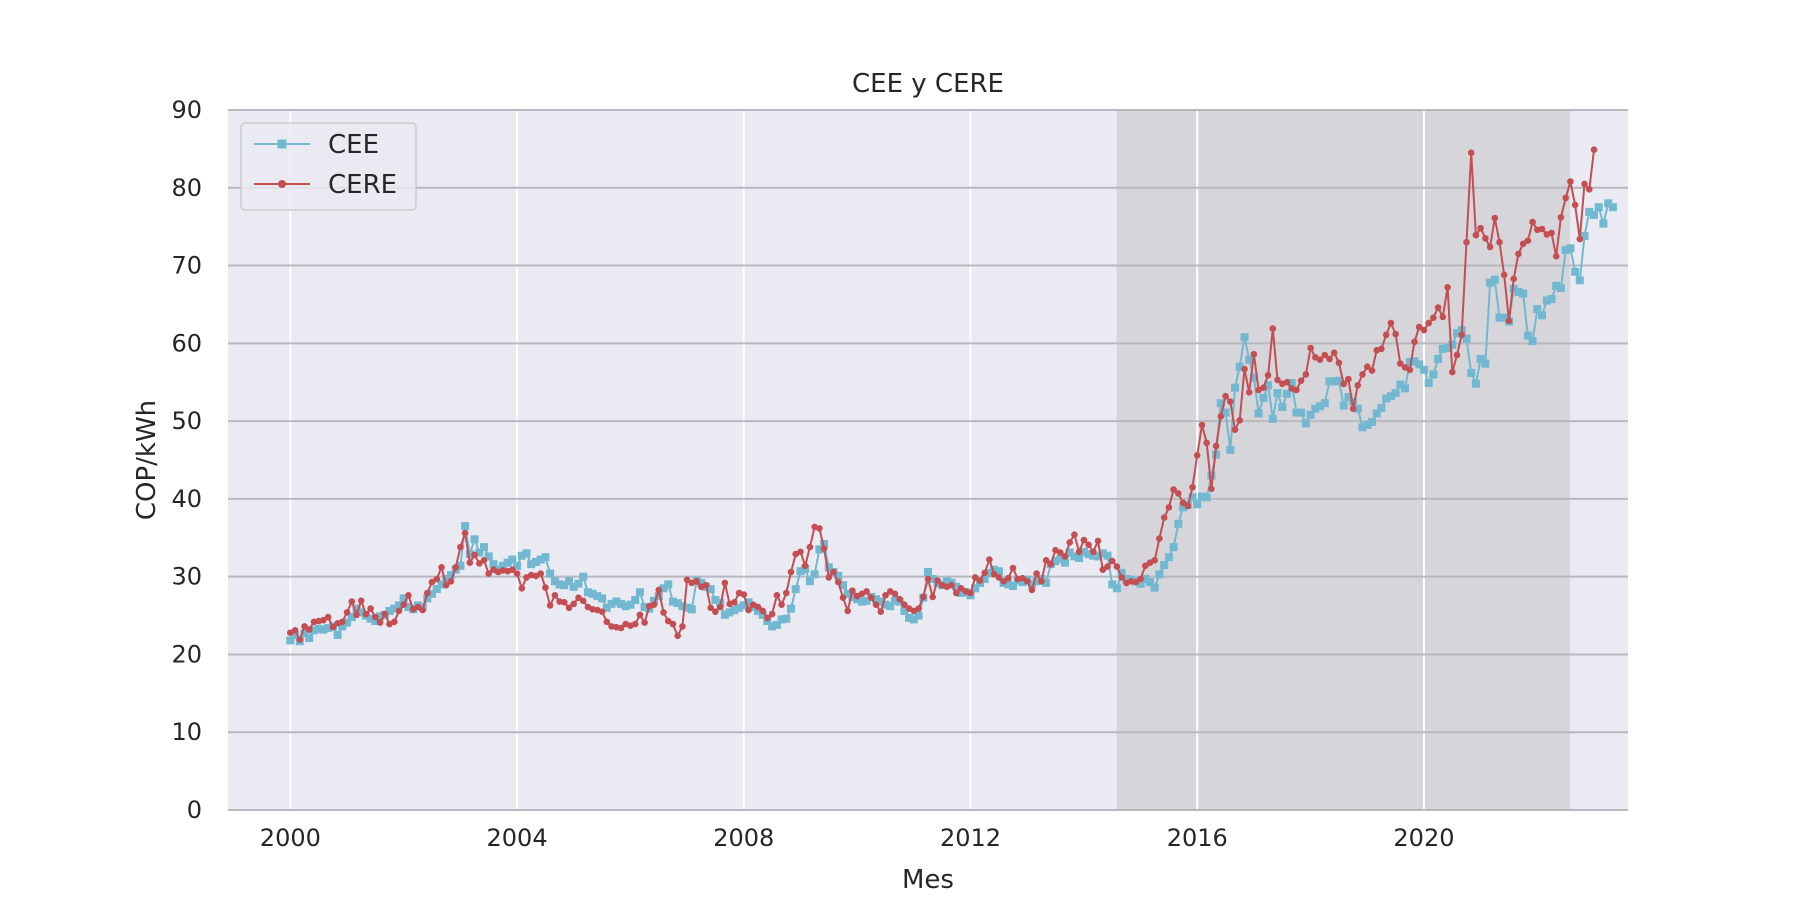  What do you see at coordinates (282, 144) in the screenshot?
I see `legend-marker-cee` at bounding box center [282, 144].